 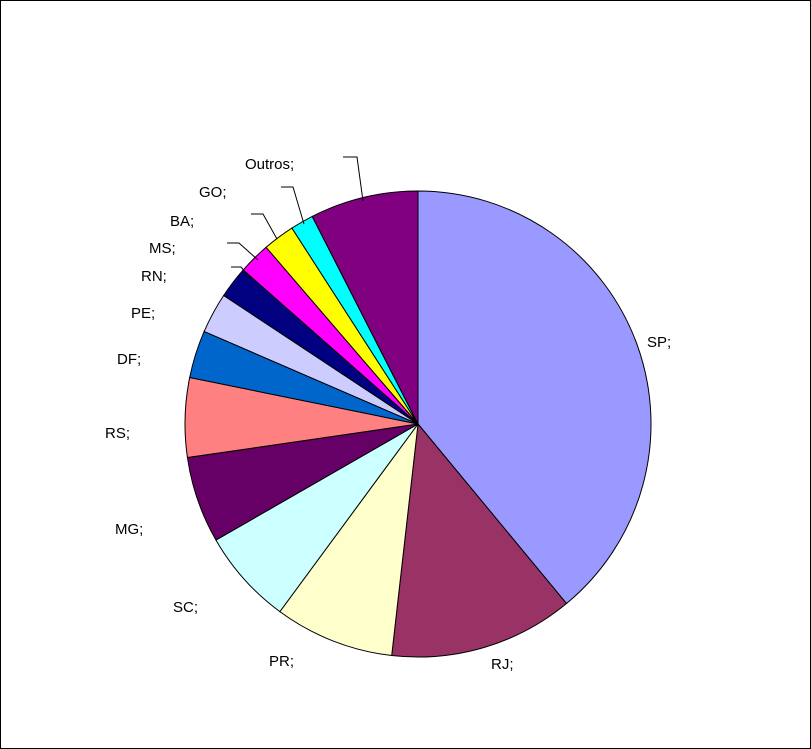 What do you see at coordinates (269, 164) in the screenshot?
I see `slice-label-outros: Outros;` at bounding box center [269, 164].